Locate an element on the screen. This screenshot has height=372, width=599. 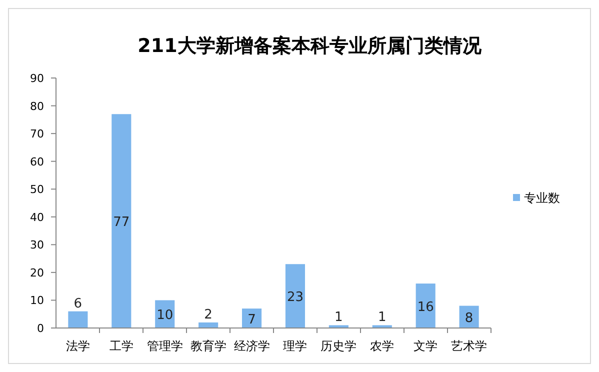
y-tick-label: 90 is located at coordinates (37, 78).